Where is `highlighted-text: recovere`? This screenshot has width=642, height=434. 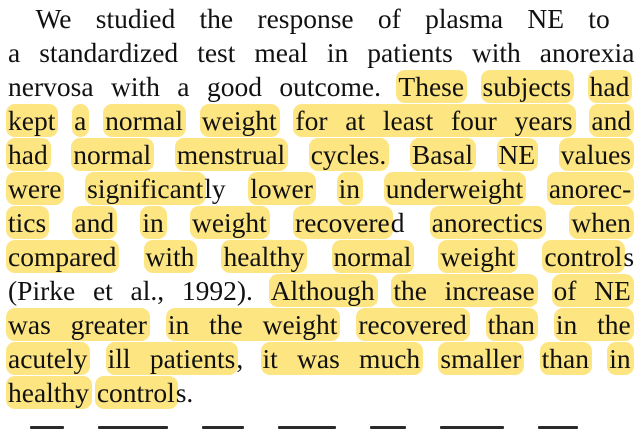
highlighted-text: recovere is located at coordinates (343, 222).